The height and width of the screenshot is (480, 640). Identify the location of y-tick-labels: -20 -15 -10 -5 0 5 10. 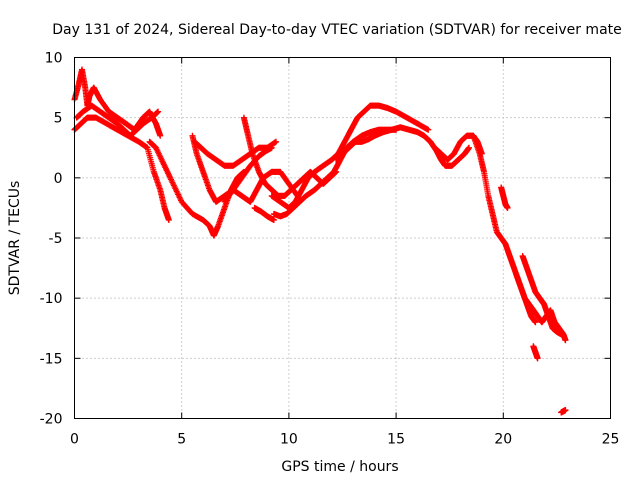
(51, 239).